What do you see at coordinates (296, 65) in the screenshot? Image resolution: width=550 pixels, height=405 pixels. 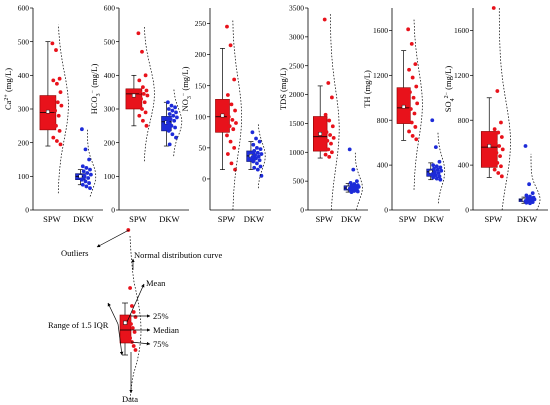 I see `y-tick-label: 2500` at bounding box center [296, 65].